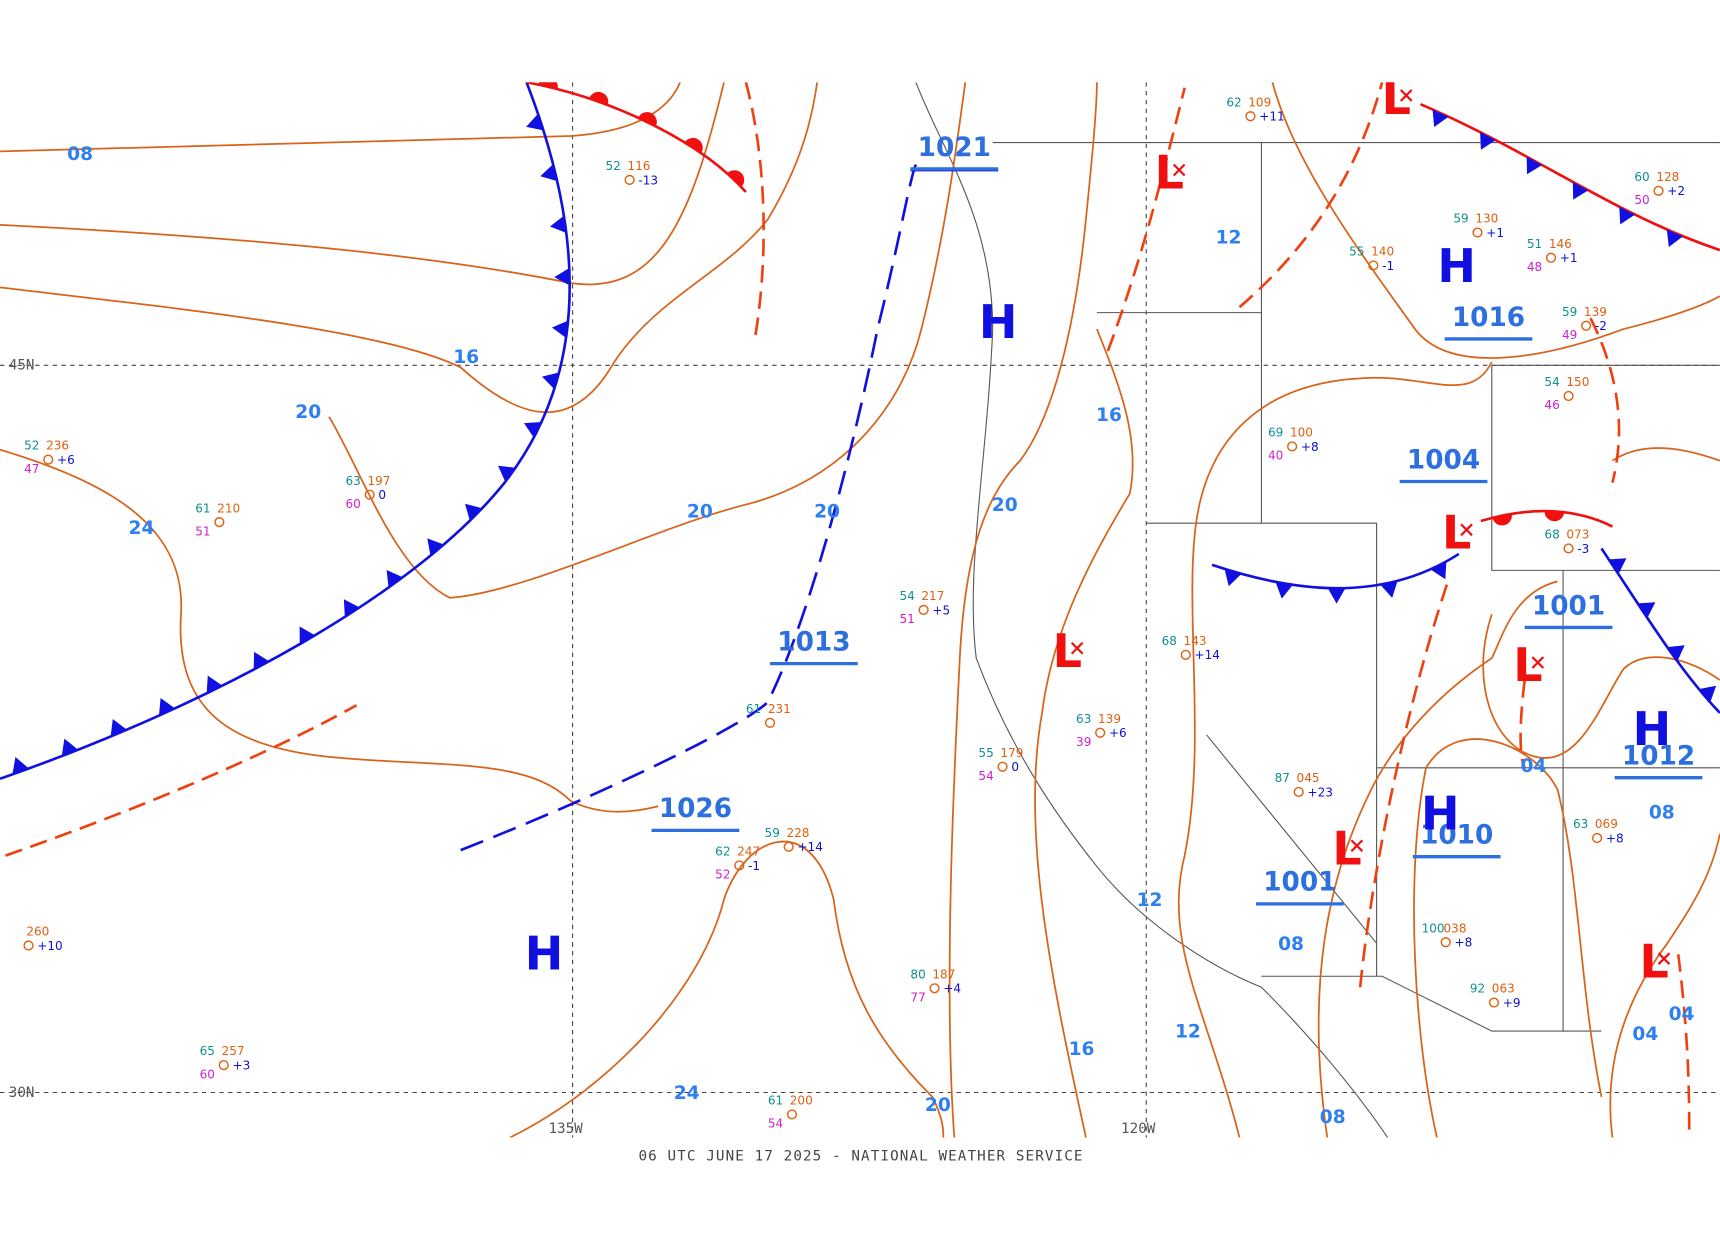 This screenshot has height=1260, width=1720. I want to click on station-tendency: -13, so click(648, 180).